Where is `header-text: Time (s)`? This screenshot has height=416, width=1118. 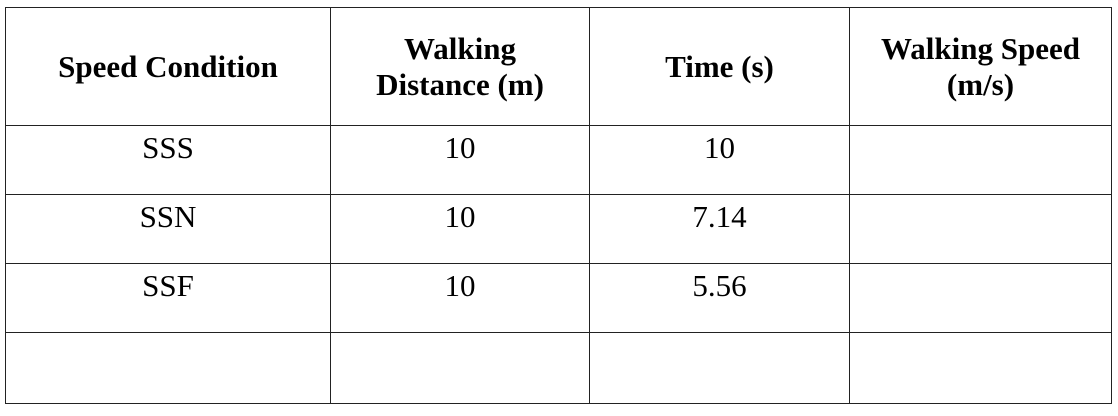 header-text: Time (s) is located at coordinates (719, 66).